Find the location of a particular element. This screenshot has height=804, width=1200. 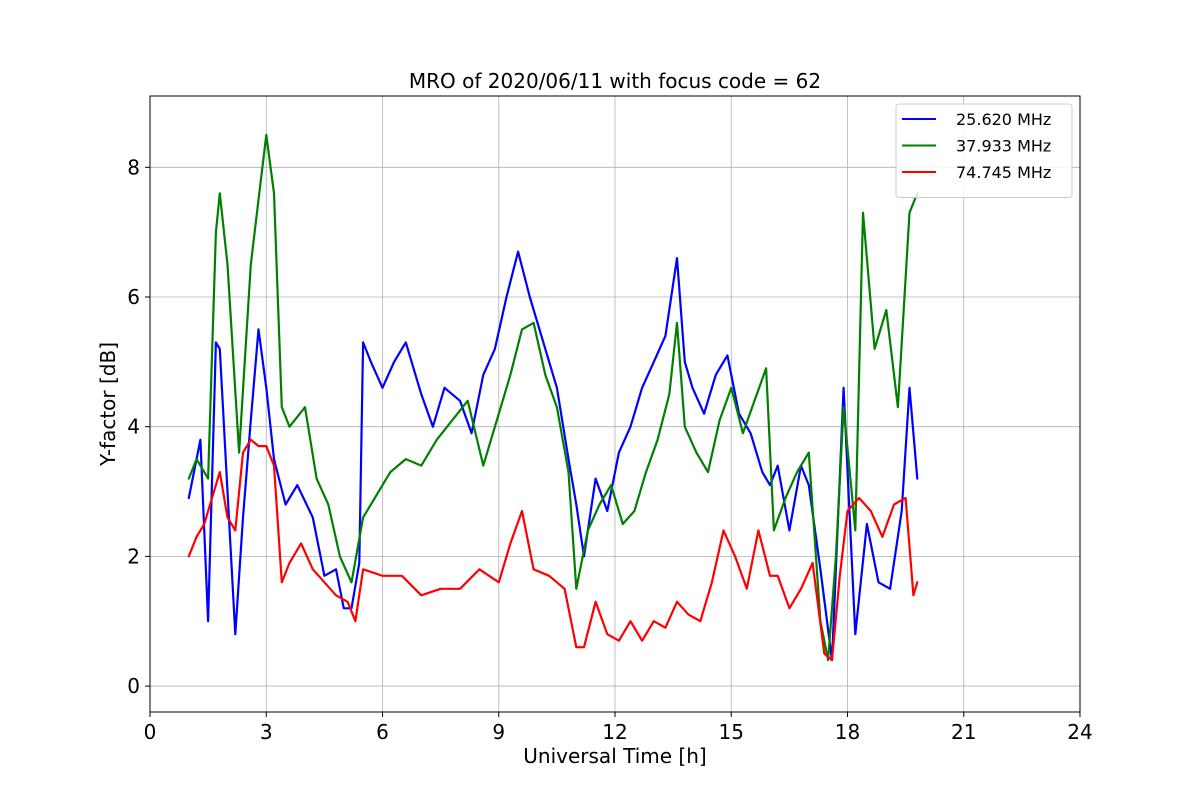

legend-label: 74.745 MHz is located at coordinates (1003, 172).